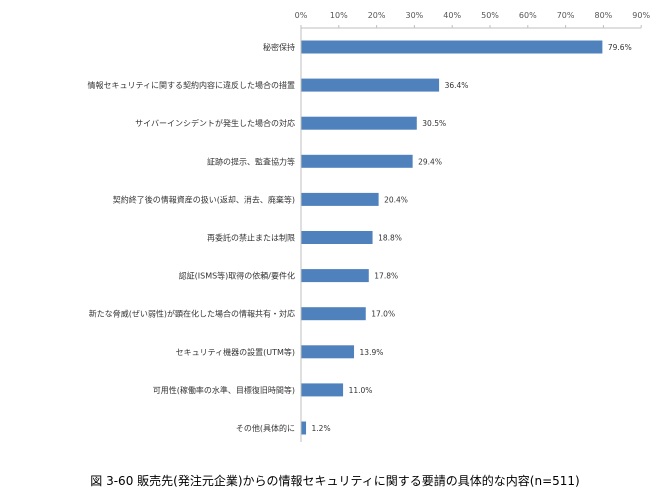  Describe the element at coordinates (490, 15) in the screenshot. I see `x-tick-label: 50%` at that location.